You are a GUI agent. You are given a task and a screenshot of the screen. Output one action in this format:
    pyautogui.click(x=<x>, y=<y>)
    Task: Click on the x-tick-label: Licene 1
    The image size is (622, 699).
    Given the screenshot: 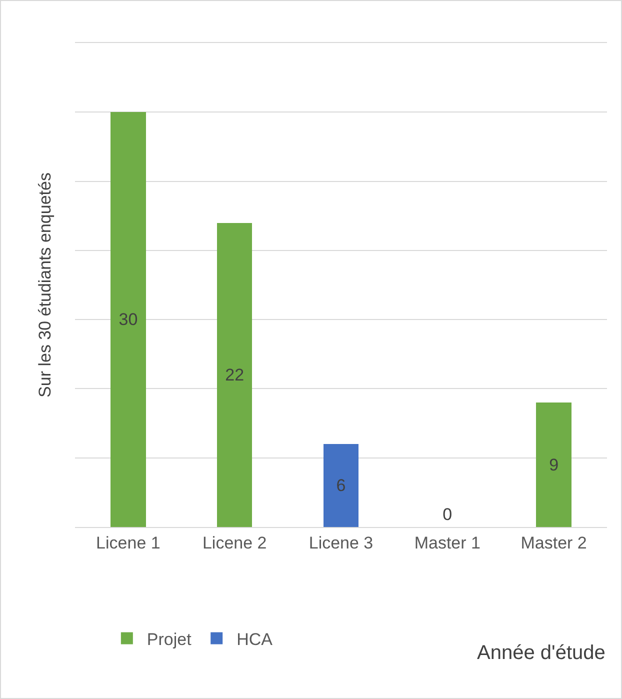 What is the action you would take?
    pyautogui.click(x=128, y=542)
    